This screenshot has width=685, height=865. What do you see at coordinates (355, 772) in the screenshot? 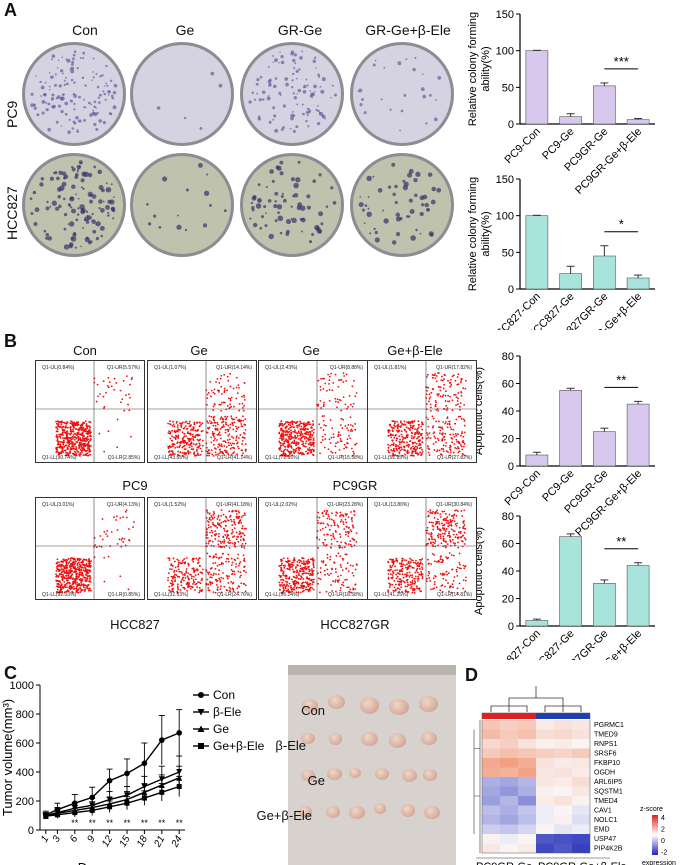
I see `tumor-specimen` at bounding box center [355, 772].